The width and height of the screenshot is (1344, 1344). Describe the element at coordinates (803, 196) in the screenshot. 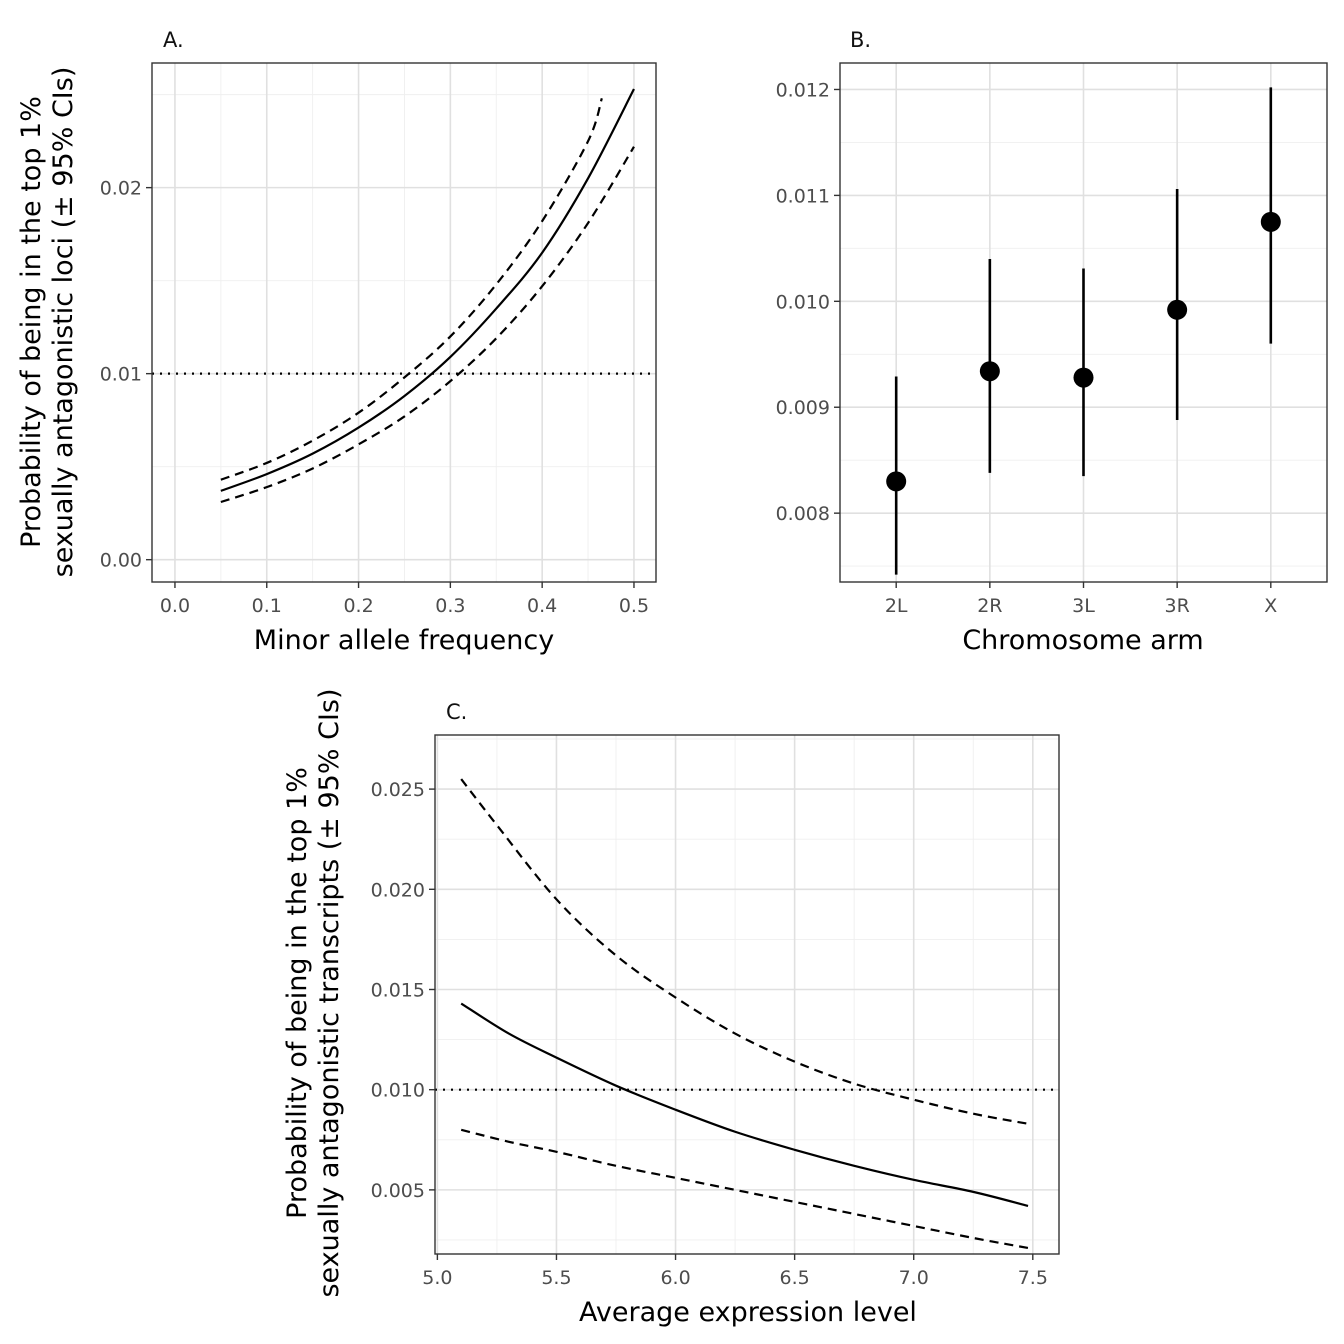

I see `panel-b-y-tick-label: 0.011` at that location.